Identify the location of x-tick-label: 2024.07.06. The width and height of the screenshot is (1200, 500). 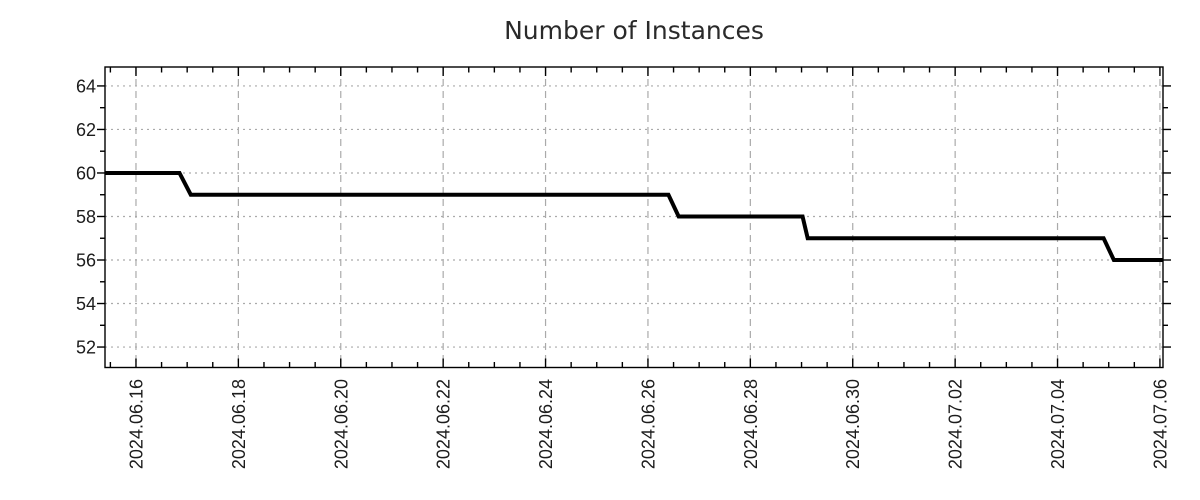
(1160, 424).